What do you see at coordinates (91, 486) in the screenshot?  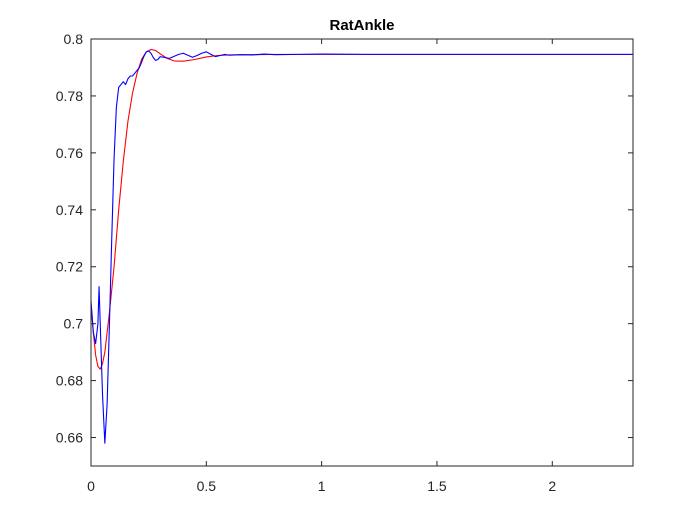 I see `x-tick-label: 0` at bounding box center [91, 486].